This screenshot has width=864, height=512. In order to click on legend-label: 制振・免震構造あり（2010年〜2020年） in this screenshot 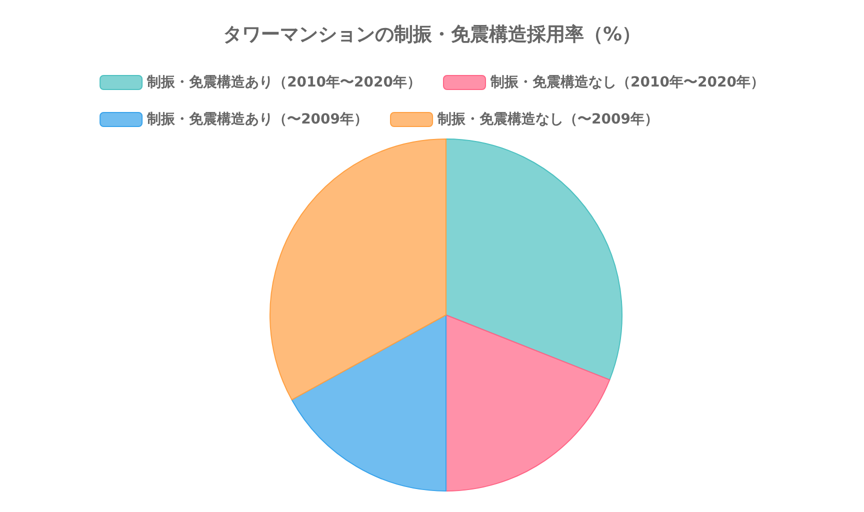, I will do `click(284, 82)`.